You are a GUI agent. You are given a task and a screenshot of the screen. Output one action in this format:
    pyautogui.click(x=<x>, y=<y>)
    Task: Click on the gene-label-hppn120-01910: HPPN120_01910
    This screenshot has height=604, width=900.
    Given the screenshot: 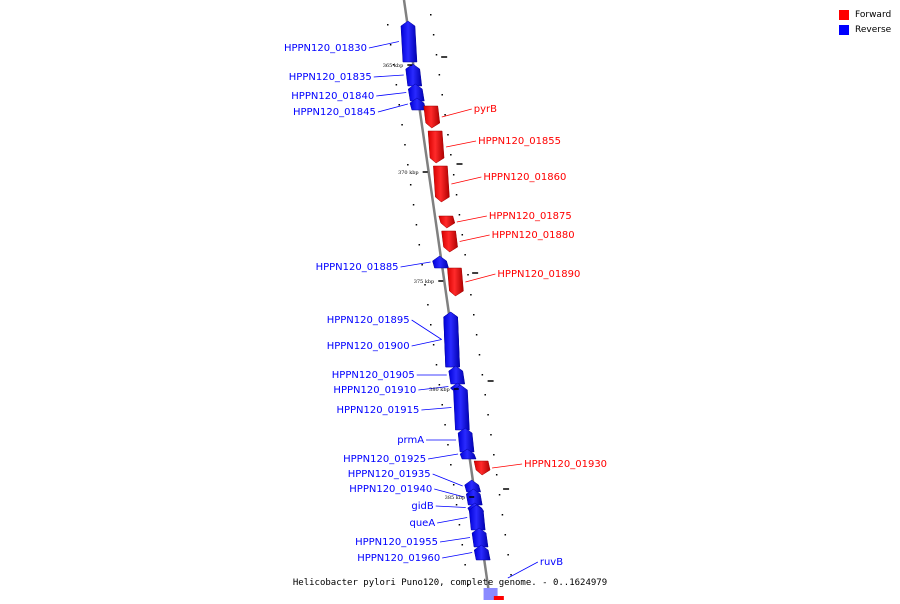 What is the action you would take?
    pyautogui.click(x=374, y=390)
    